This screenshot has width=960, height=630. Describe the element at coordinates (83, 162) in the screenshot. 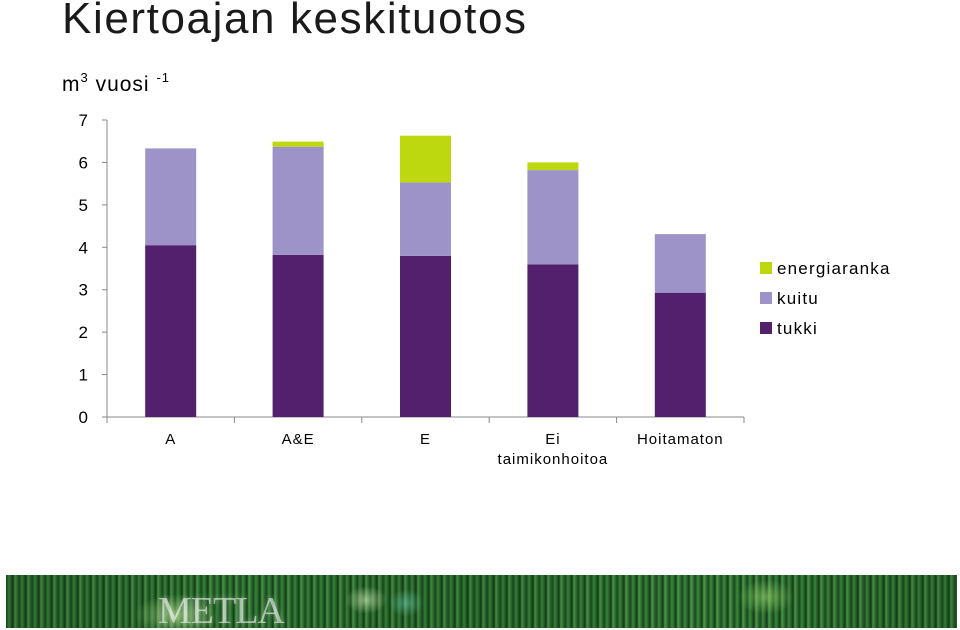

I see `y-tick-label: 6` at that location.